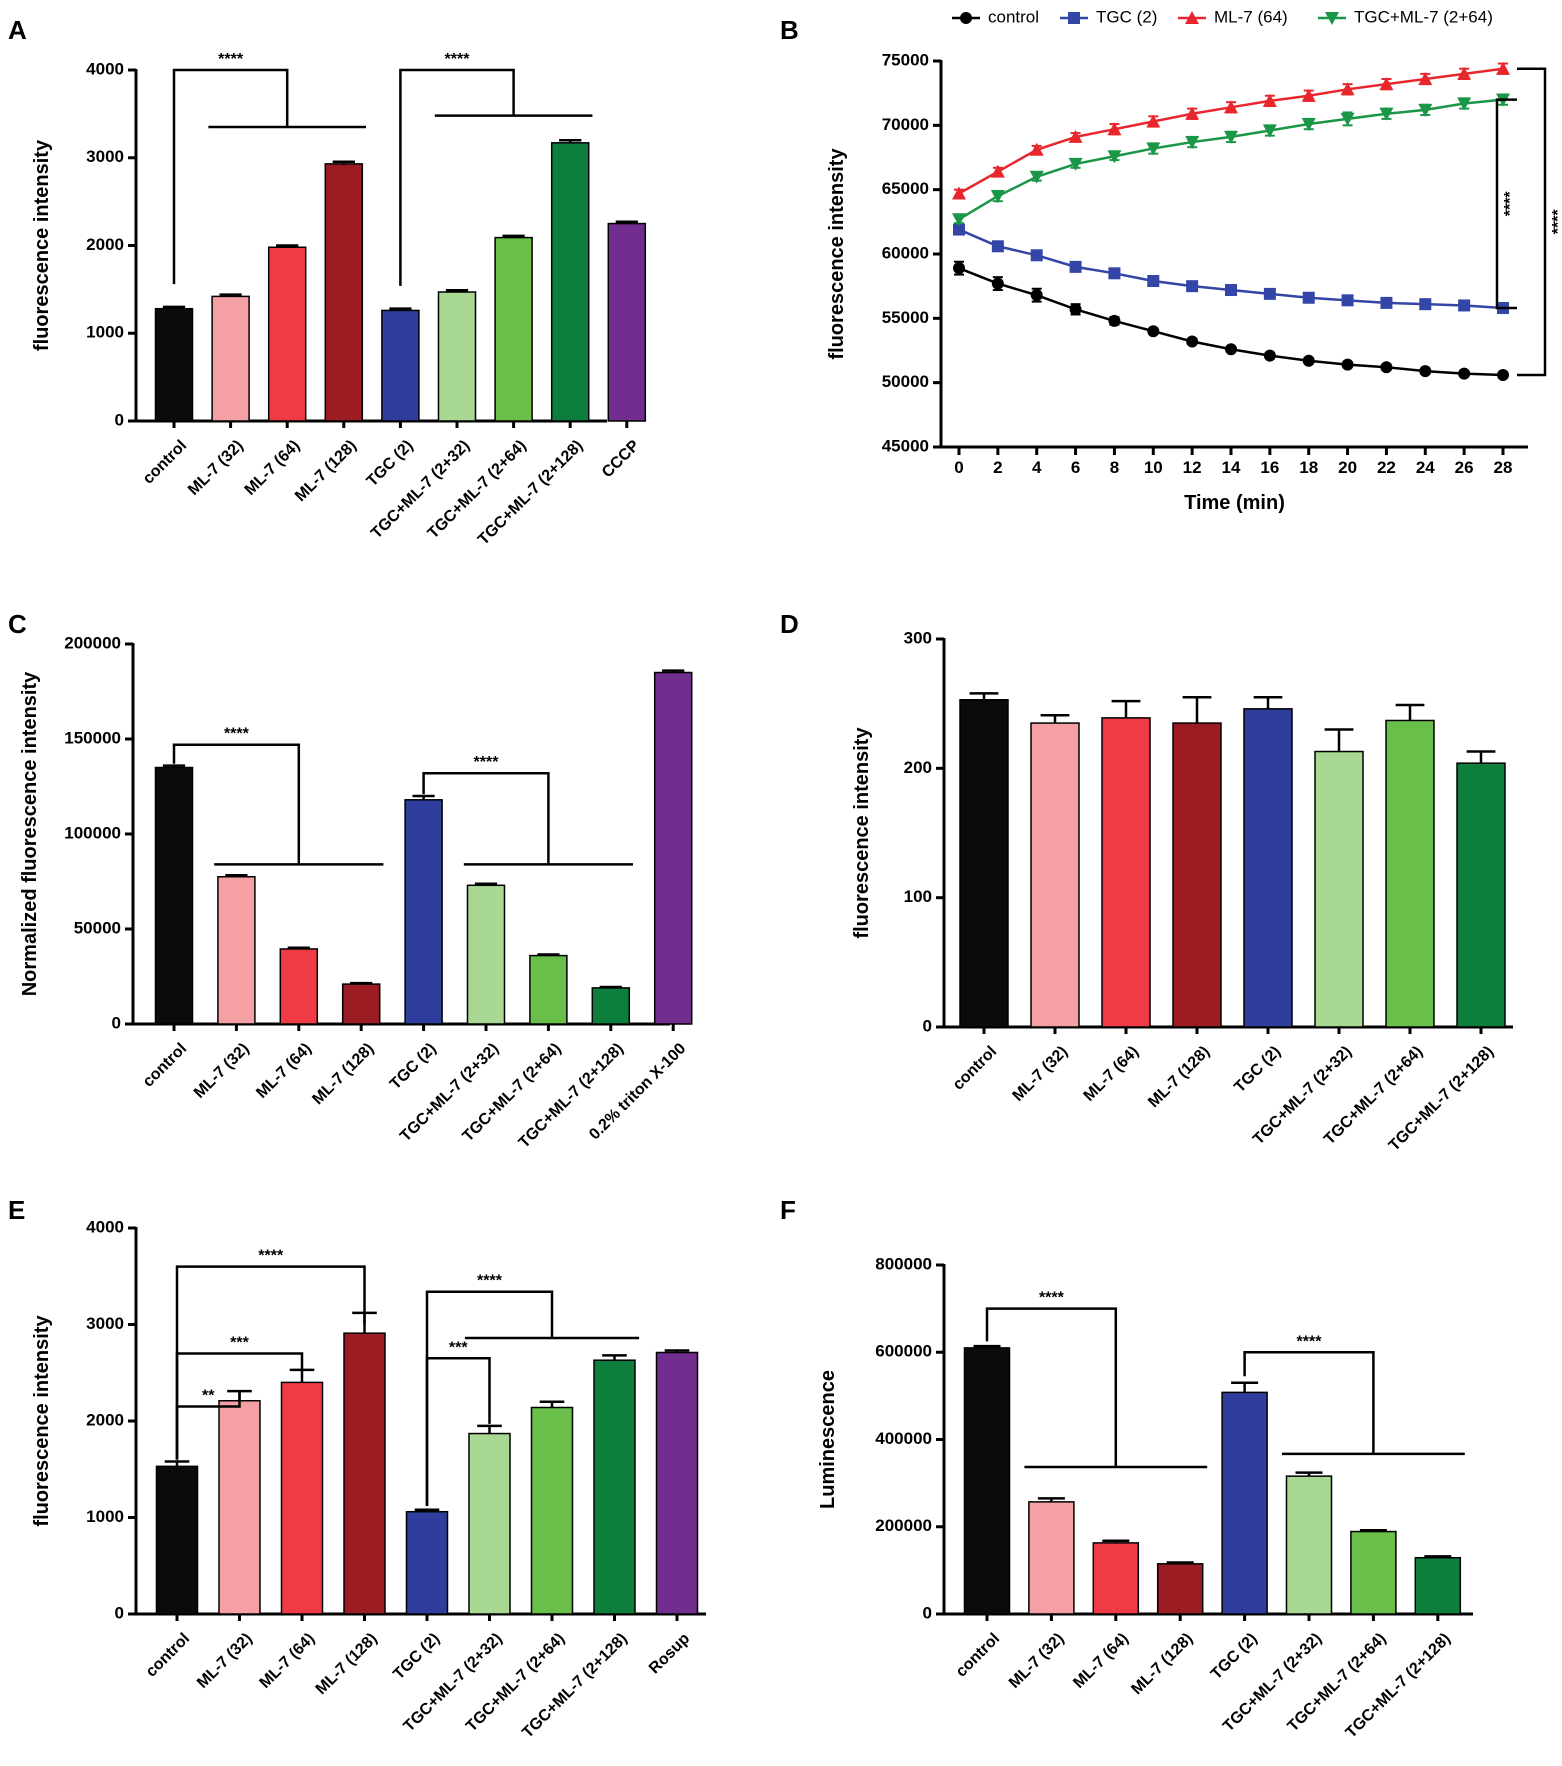  Describe the element at coordinates (627, 322) in the screenshot. I see `bar-cccp` at that location.